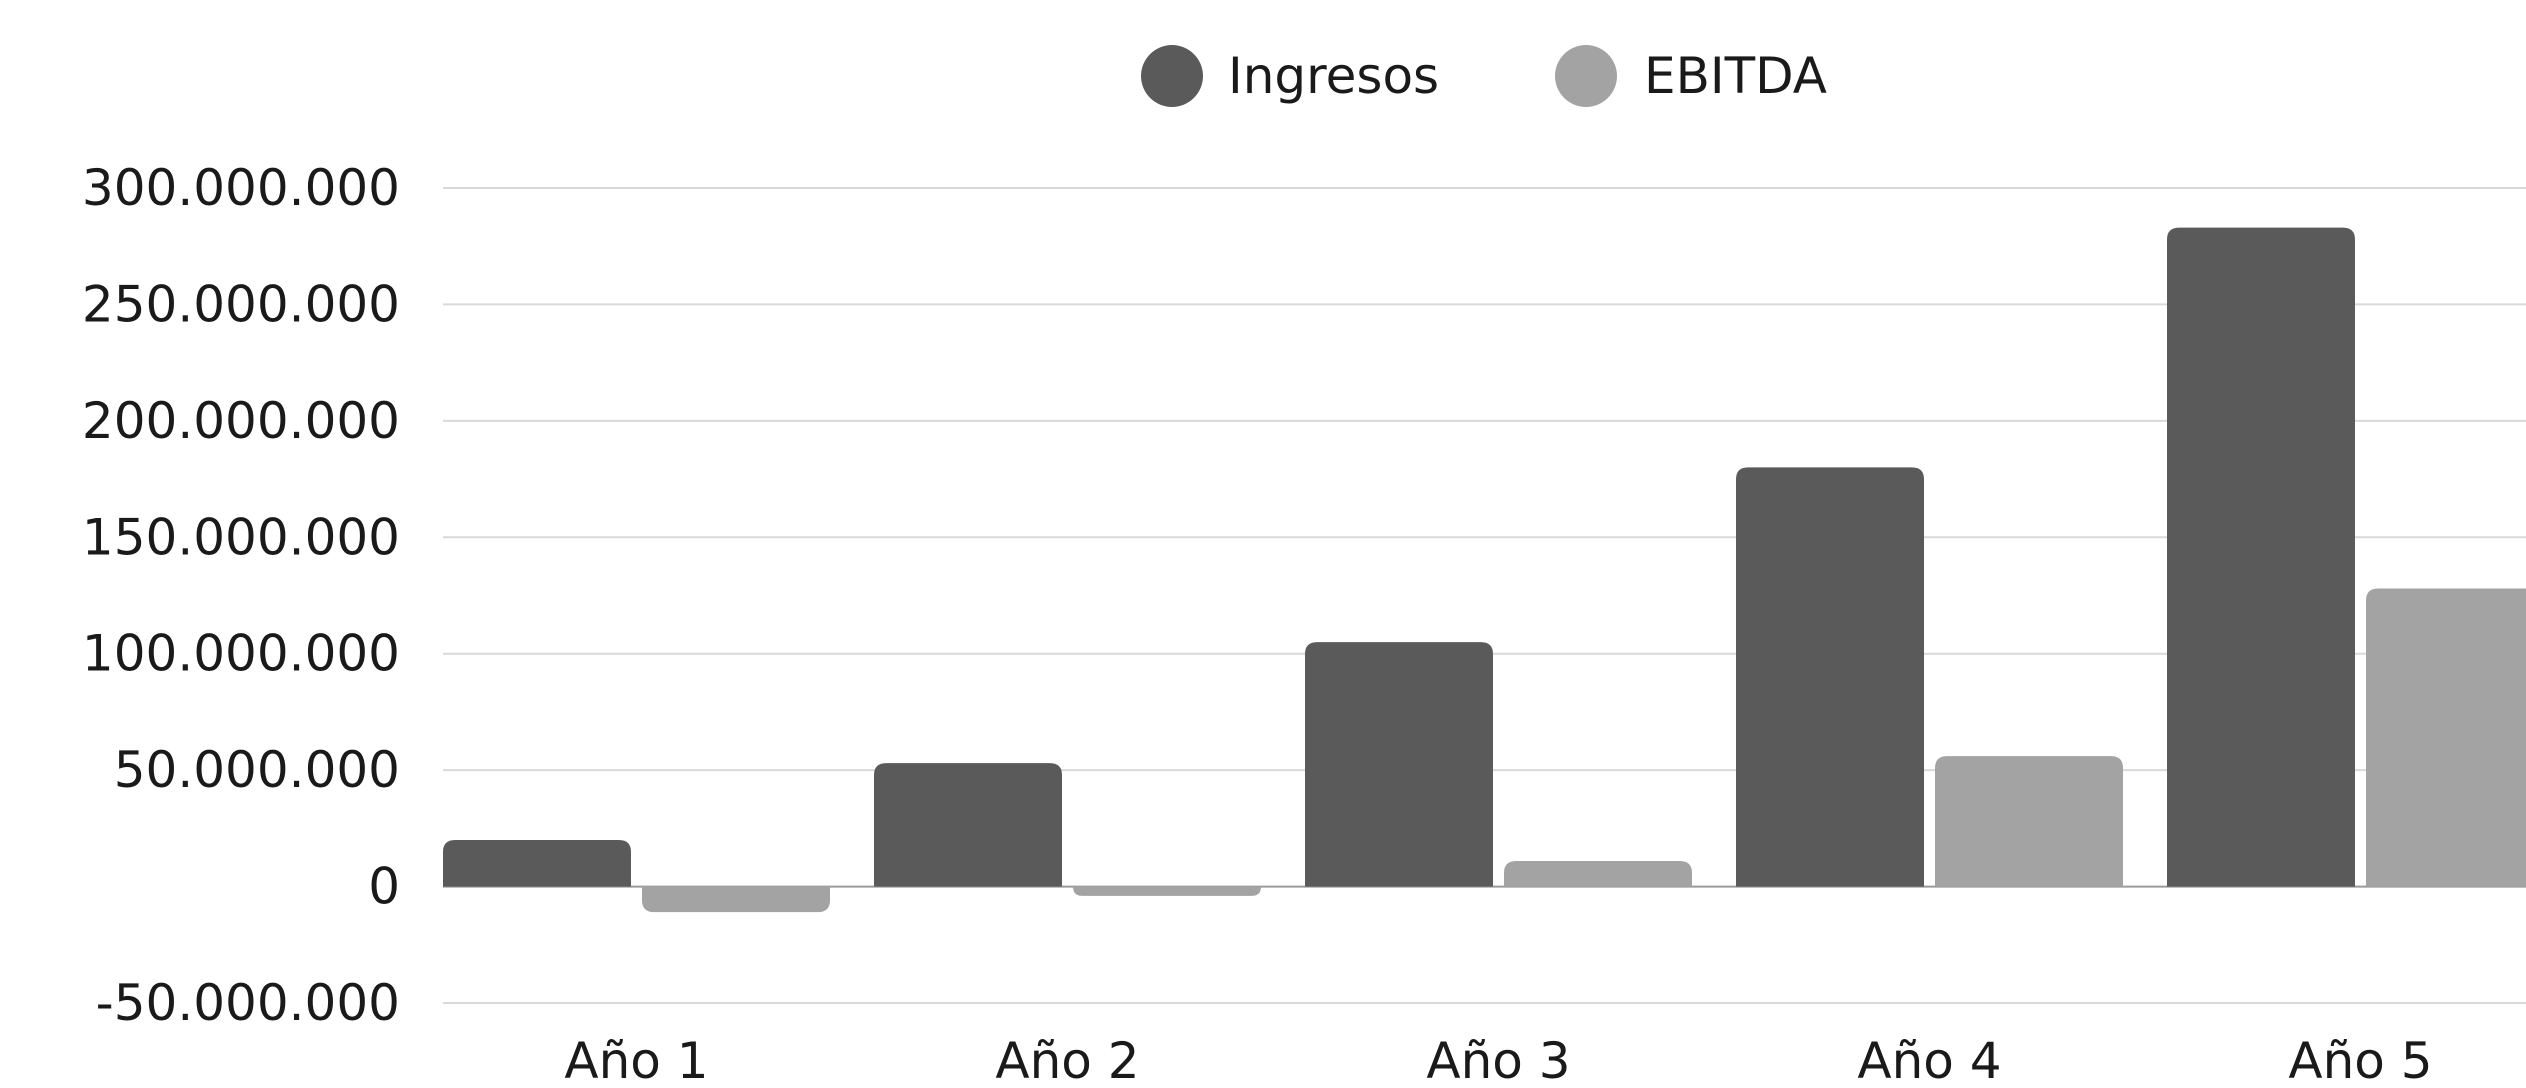 Image resolution: width=2526 pixels, height=1088 pixels. I want to click on legend-label-ebitda: EBITDA, so click(1735, 76).